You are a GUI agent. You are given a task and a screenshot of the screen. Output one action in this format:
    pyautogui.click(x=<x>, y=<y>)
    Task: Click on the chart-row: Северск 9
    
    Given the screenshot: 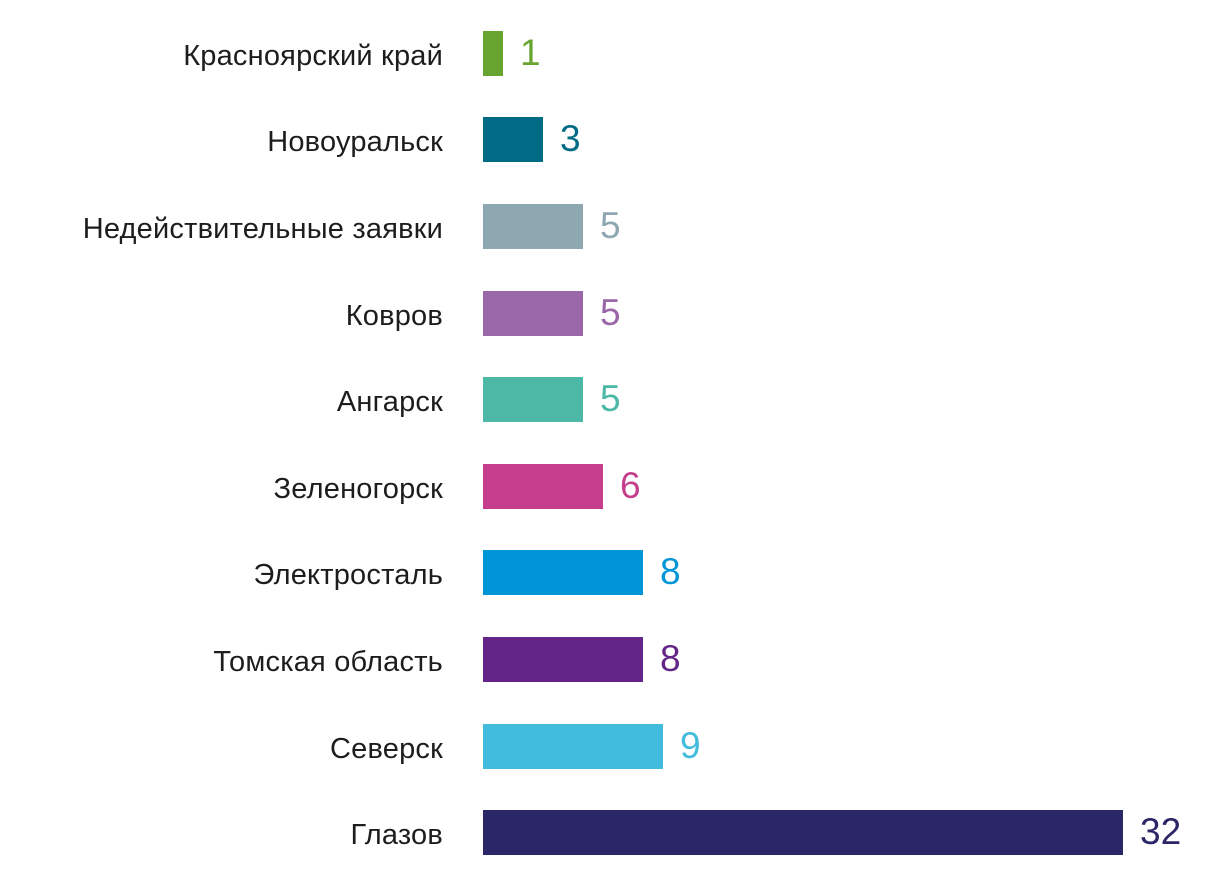 What is the action you would take?
    pyautogui.click(x=602, y=746)
    